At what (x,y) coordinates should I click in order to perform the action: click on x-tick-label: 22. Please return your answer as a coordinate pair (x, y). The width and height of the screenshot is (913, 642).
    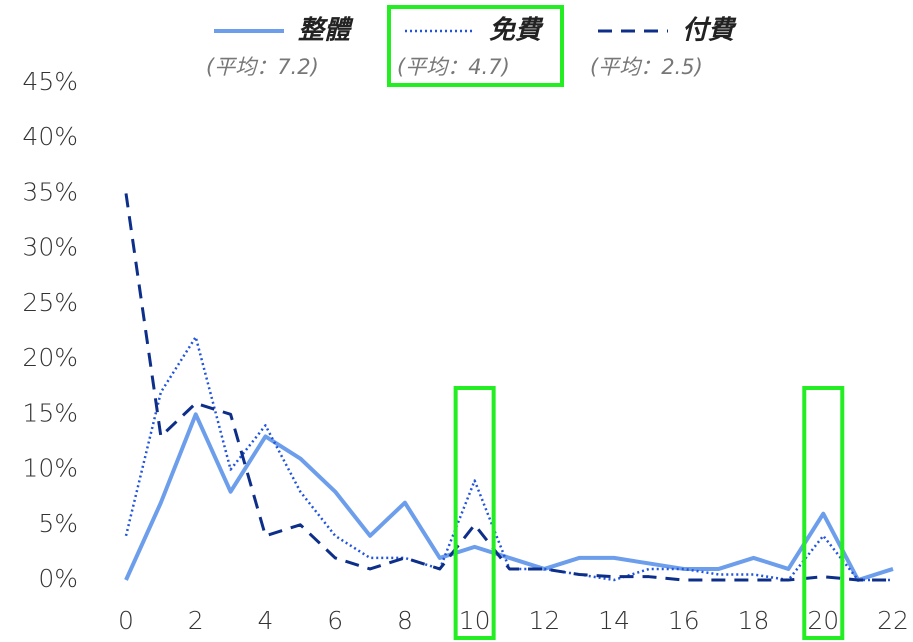
    Looking at the image, I should click on (893, 620).